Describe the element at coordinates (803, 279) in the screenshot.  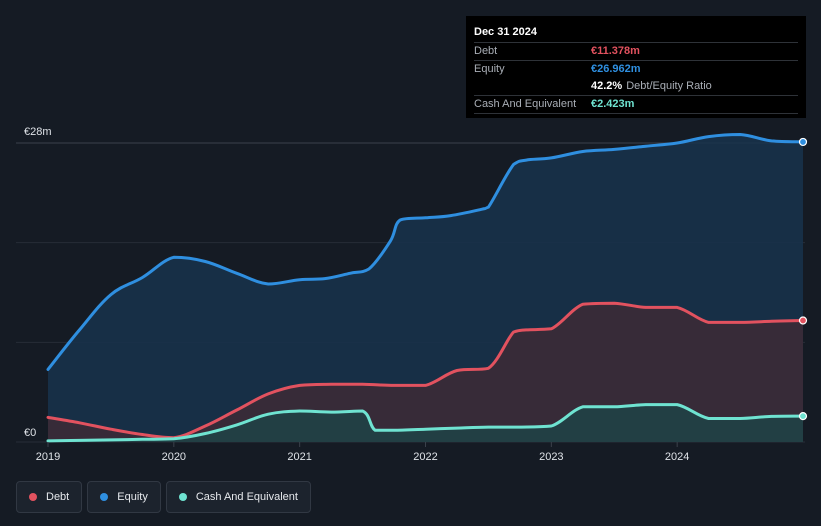
I see `end-markers` at that location.